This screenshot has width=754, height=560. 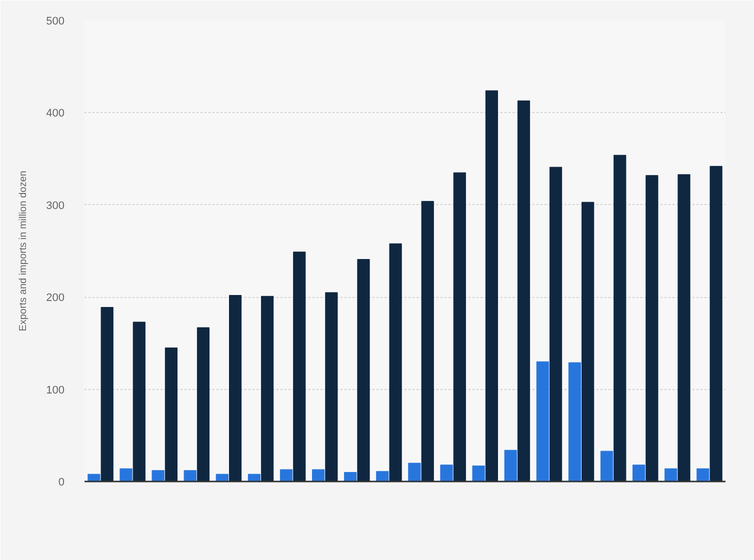 What do you see at coordinates (61, 482) in the screenshot?
I see `y-tick-label: 0` at bounding box center [61, 482].